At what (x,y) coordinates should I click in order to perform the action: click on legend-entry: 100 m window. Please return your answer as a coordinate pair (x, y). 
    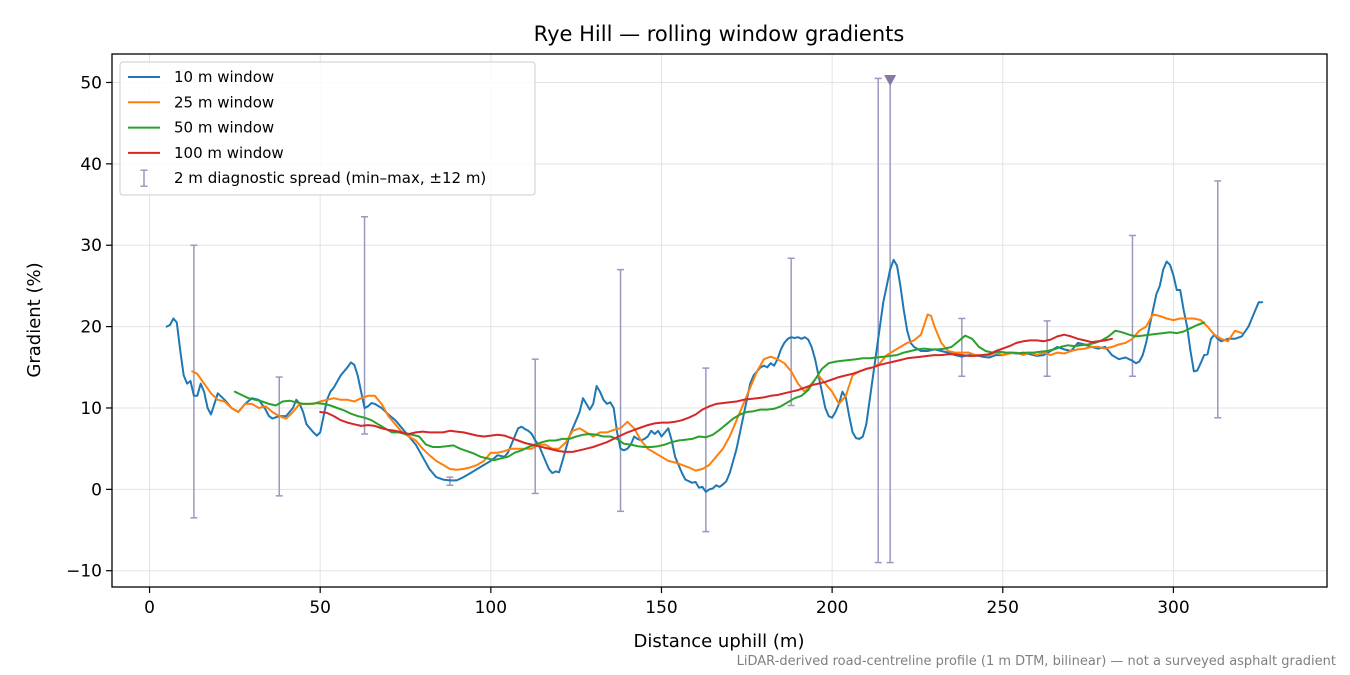
    Looking at the image, I should click on (206, 153).